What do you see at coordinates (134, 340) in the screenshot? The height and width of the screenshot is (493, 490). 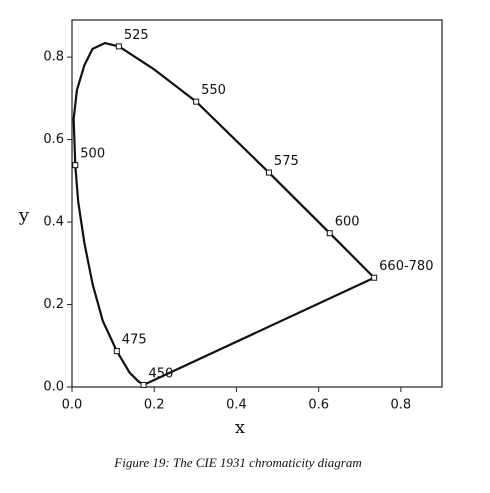 I see `wavelength-label: 475` at bounding box center [134, 340].